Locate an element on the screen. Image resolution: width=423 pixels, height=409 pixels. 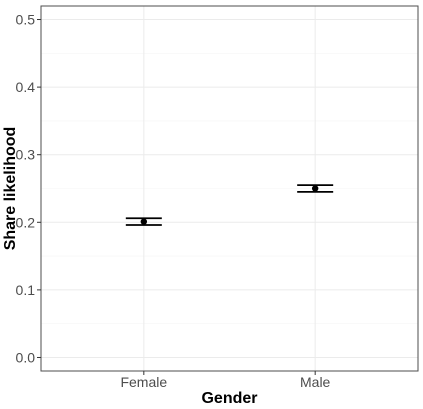
y-tick-label: 0.0 is located at coordinates (26, 357).